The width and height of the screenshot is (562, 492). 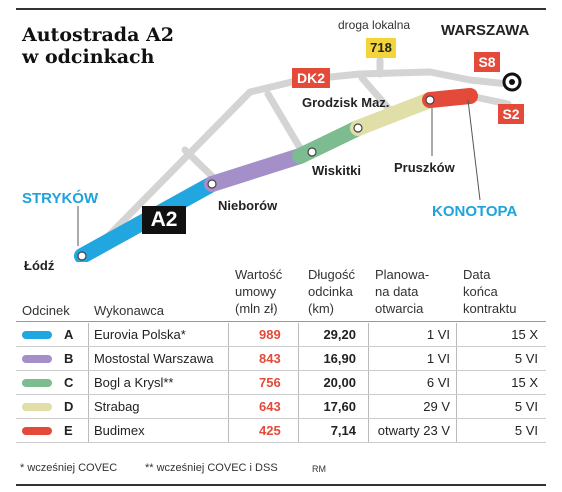 I want to click on cell-code: B, so click(x=69, y=358).